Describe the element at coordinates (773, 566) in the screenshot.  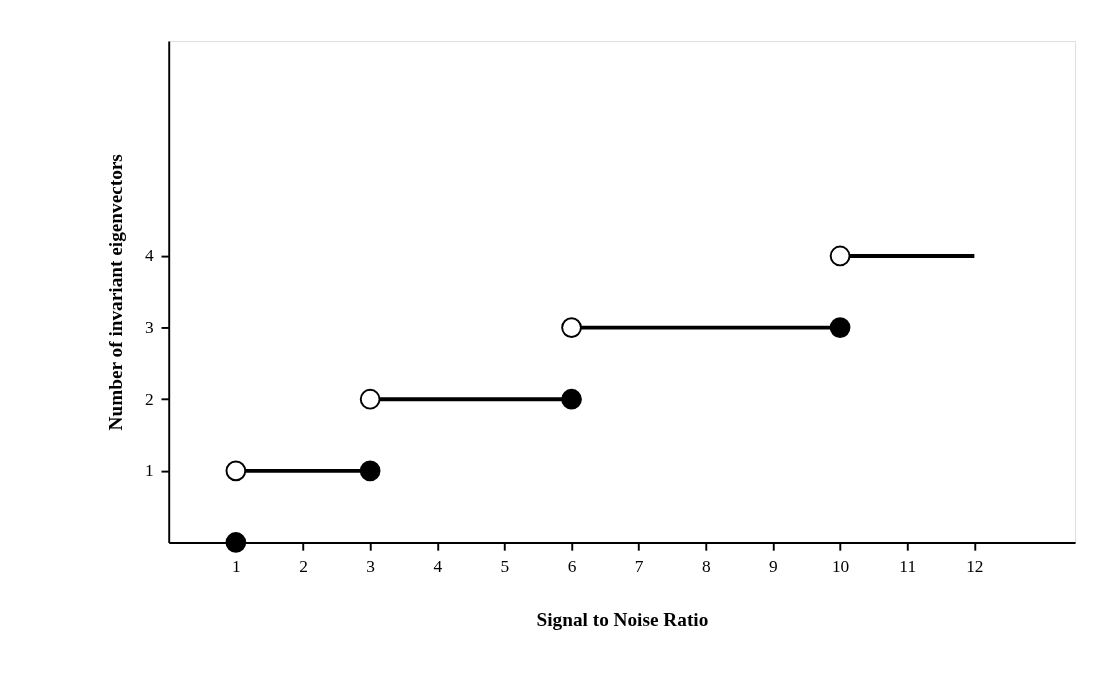
I see `x-tick-label: 9` at that location.